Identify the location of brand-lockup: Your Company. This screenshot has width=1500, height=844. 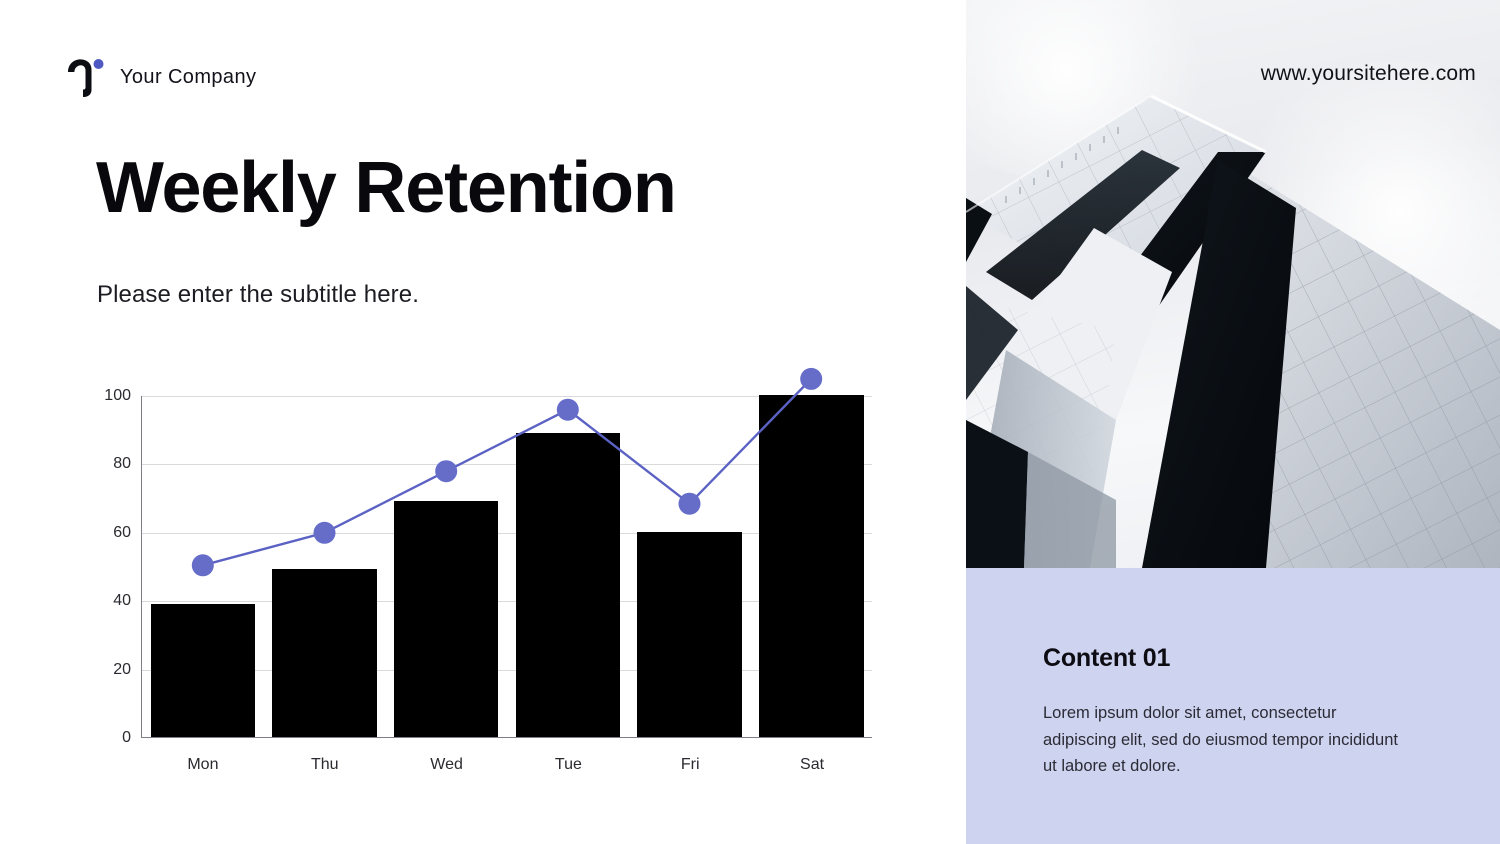
(159, 77).